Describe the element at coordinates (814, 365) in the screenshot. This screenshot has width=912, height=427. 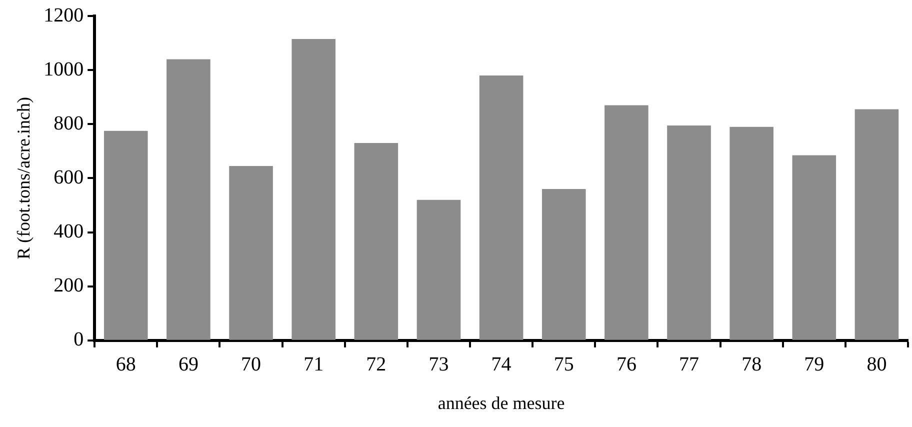
I see `x-tick-label: 79` at that location.